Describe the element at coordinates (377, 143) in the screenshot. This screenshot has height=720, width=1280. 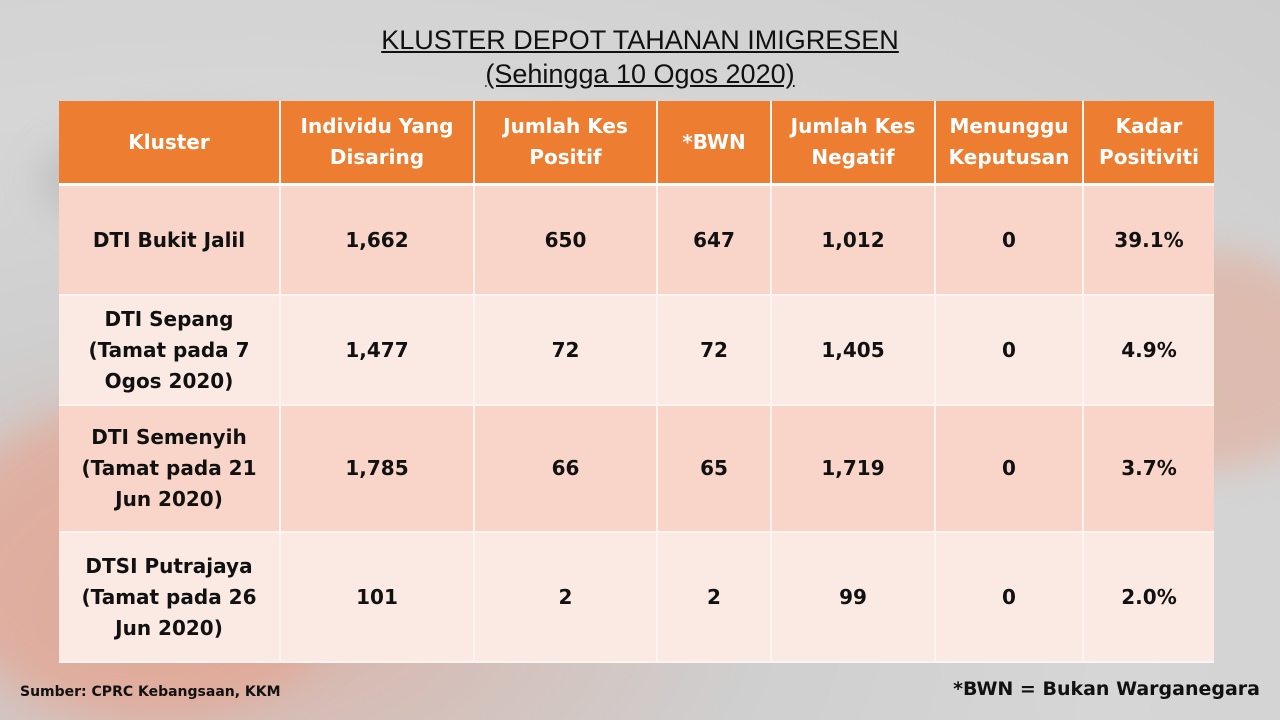
I see `header-individu-disaring: Individu Yang Disaring` at that location.